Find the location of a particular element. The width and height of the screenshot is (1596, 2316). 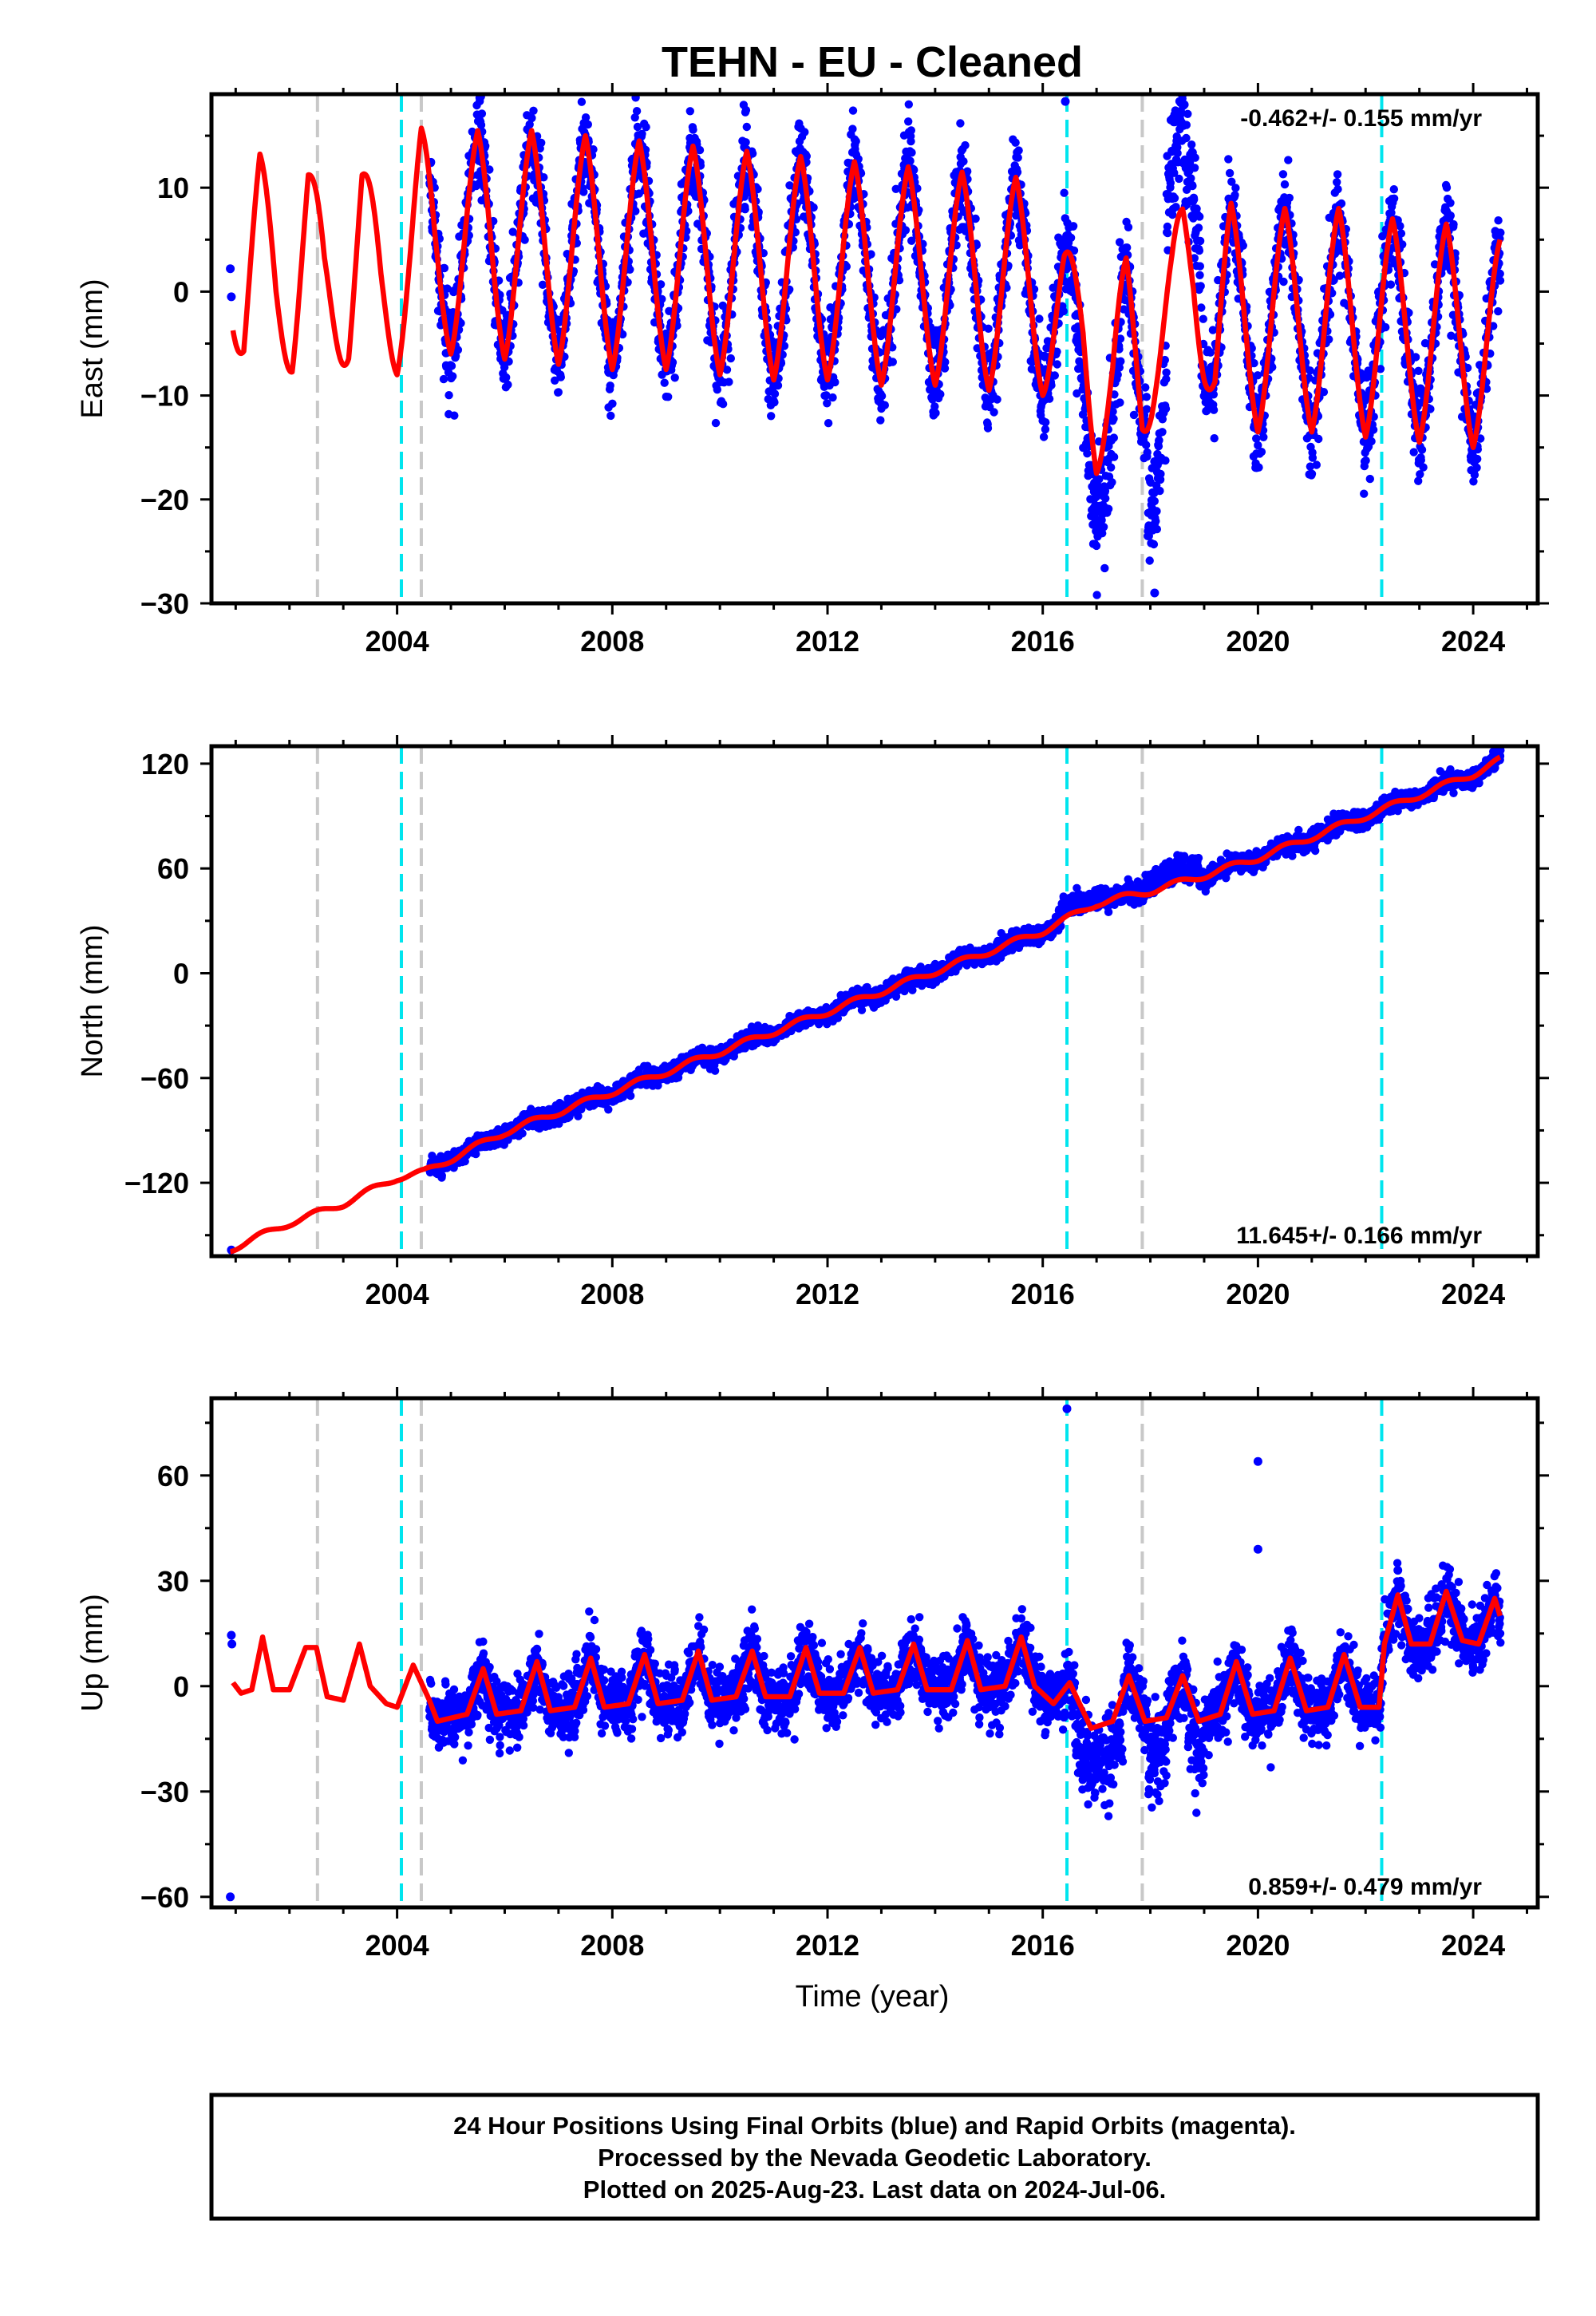

north-data-point is located at coordinates (522, 1133).